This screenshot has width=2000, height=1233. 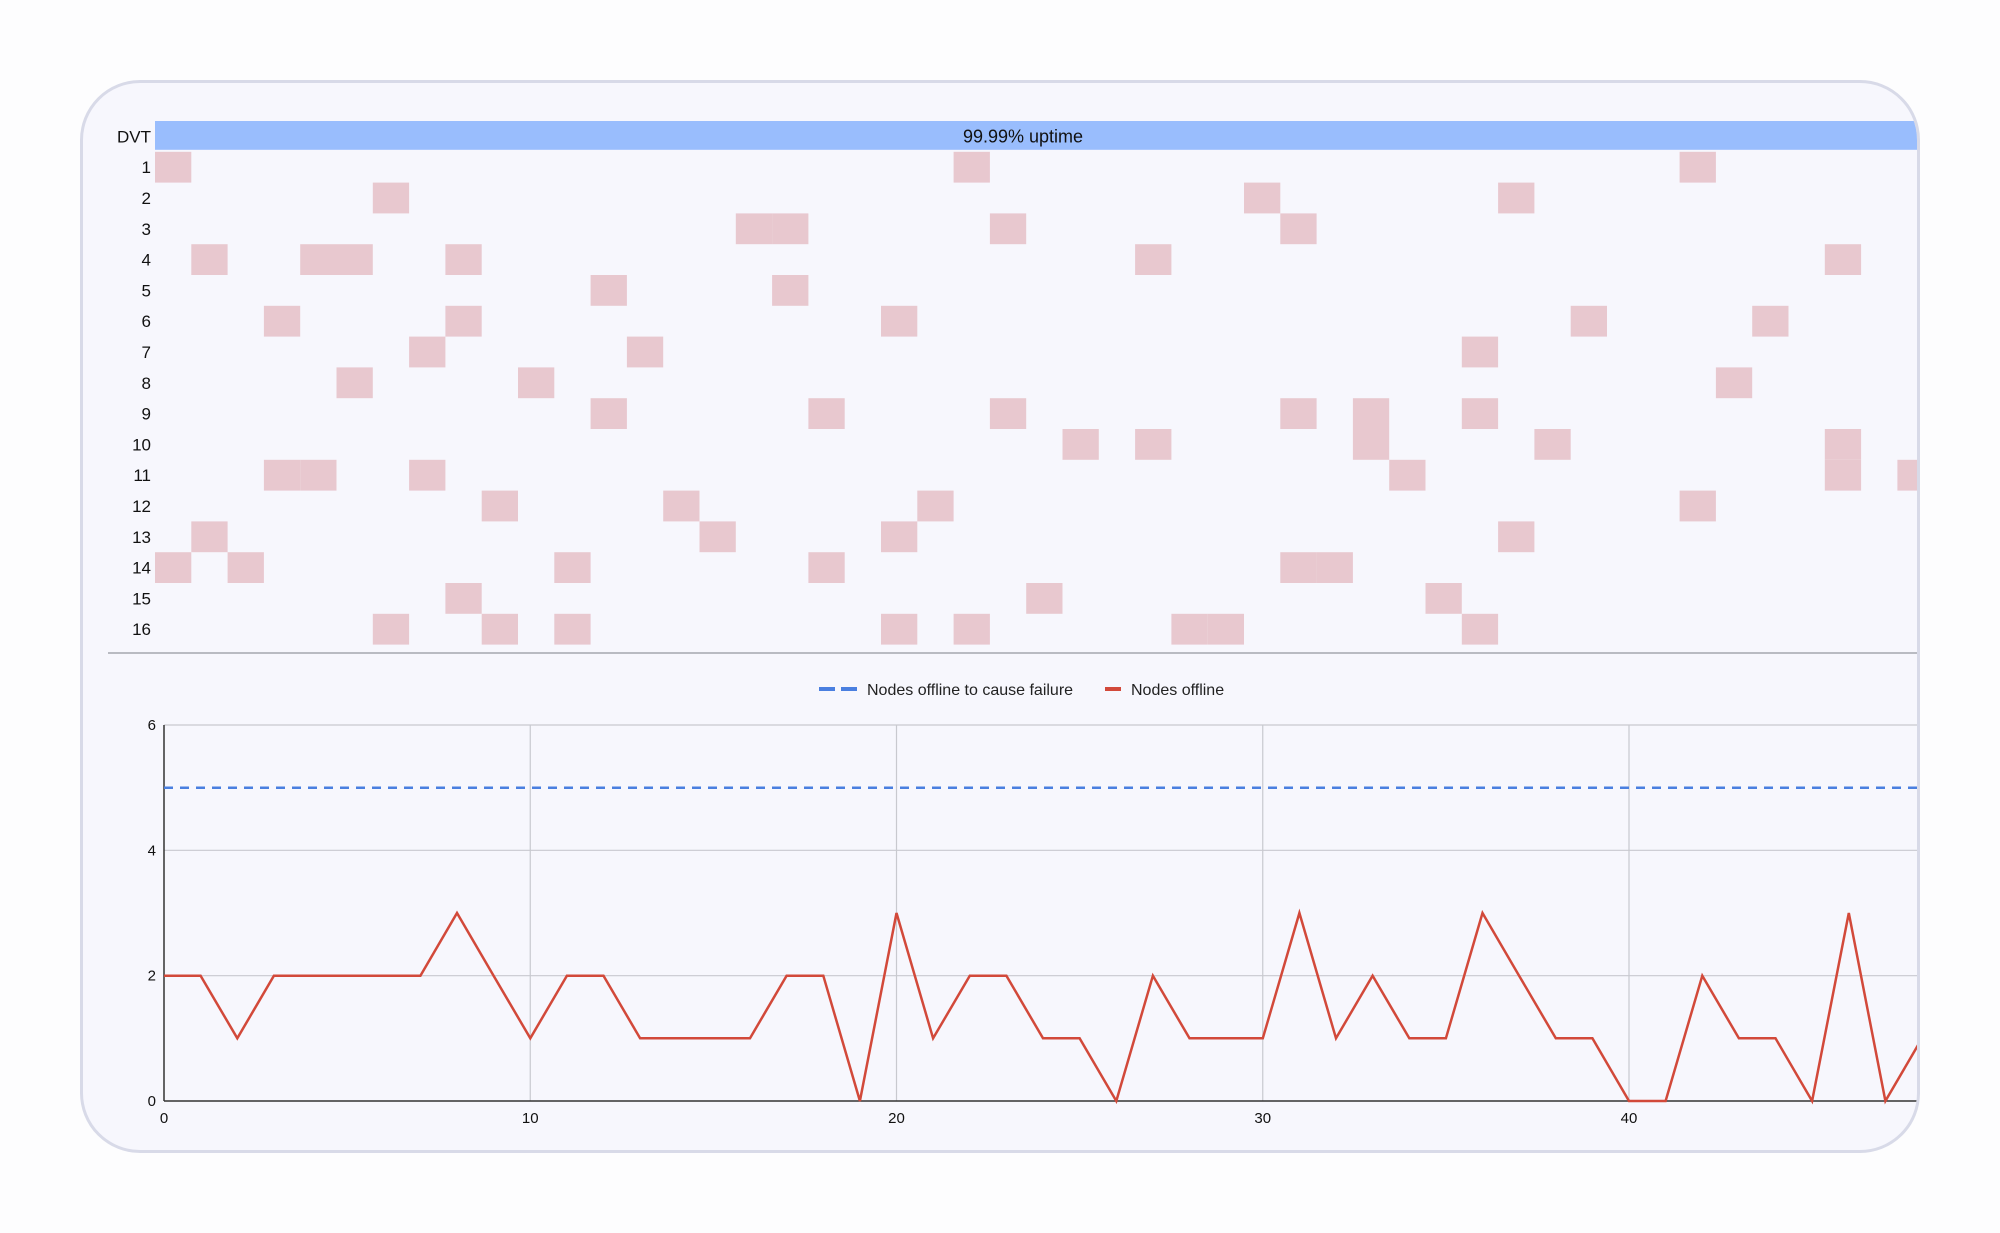 What do you see at coordinates (1262, 1118) in the screenshot?
I see `x-tick-label: 30` at bounding box center [1262, 1118].